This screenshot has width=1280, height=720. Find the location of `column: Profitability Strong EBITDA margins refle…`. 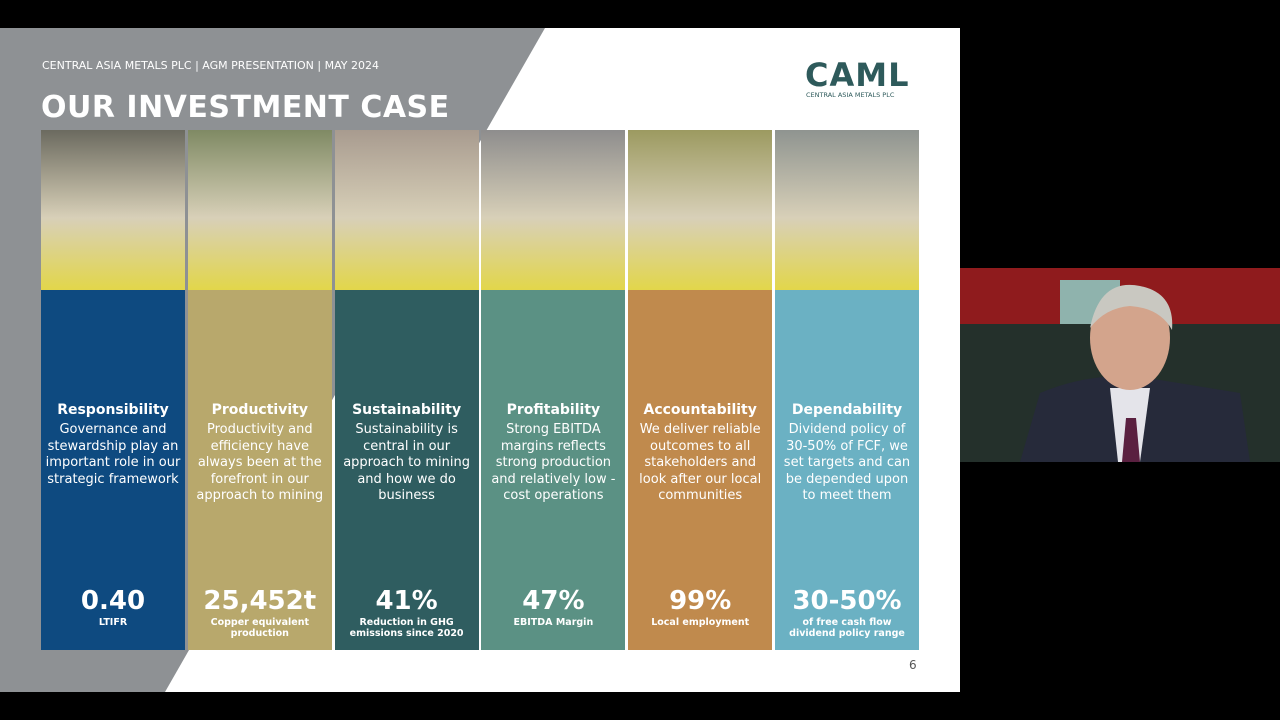

column: Profitability Strong EBITDA margins refle… is located at coordinates (553, 390).